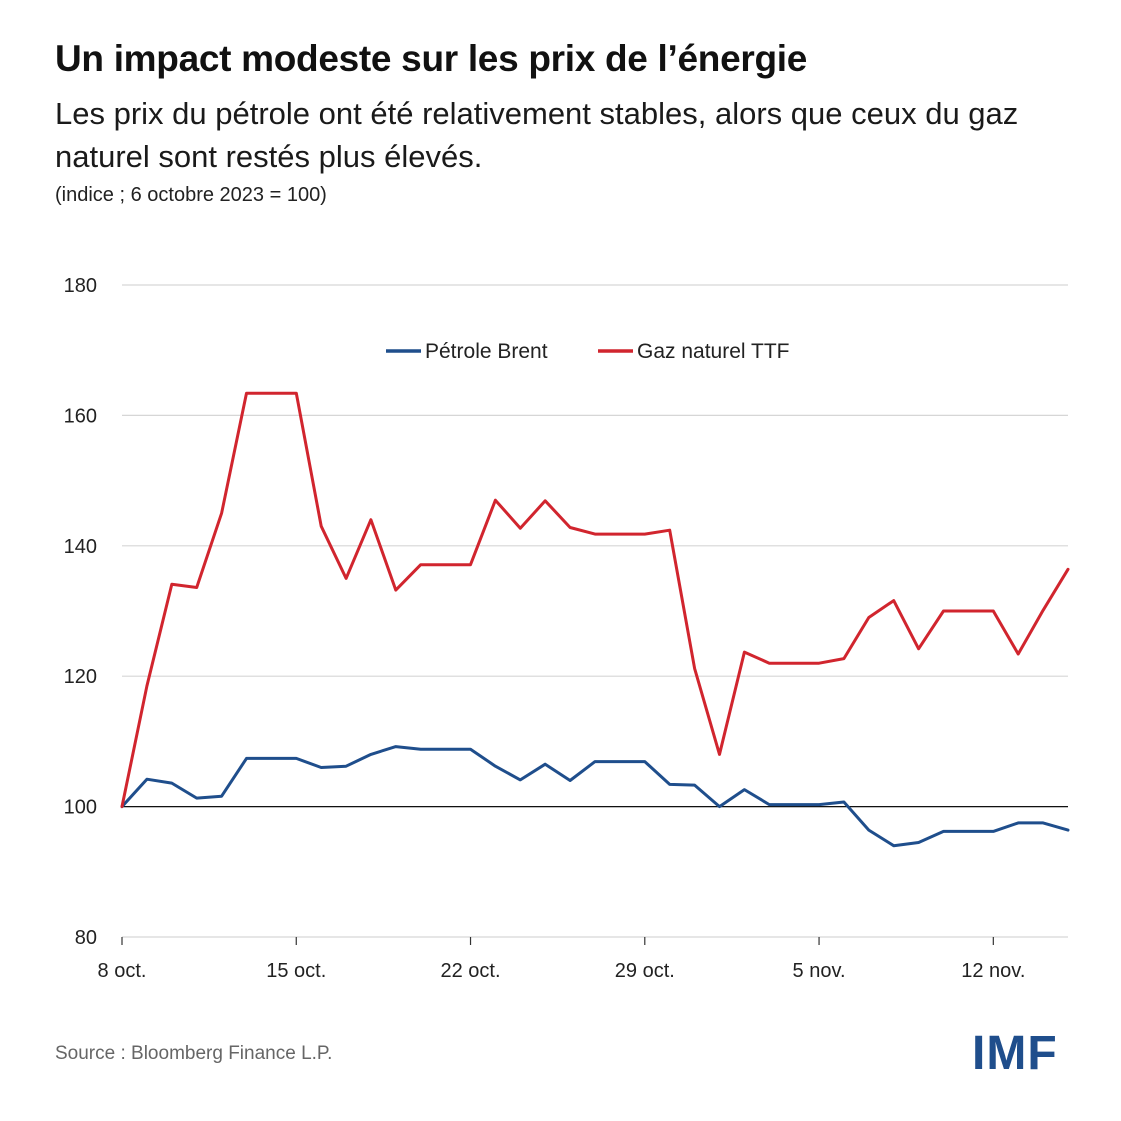  What do you see at coordinates (645, 971) in the screenshot?
I see `x-tick-label: 29 oct.` at bounding box center [645, 971].